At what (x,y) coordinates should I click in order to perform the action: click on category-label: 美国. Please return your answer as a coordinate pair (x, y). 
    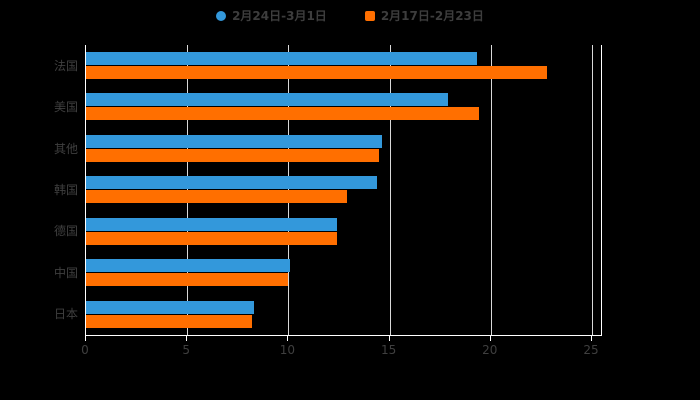
    Looking at the image, I should click on (65, 107).